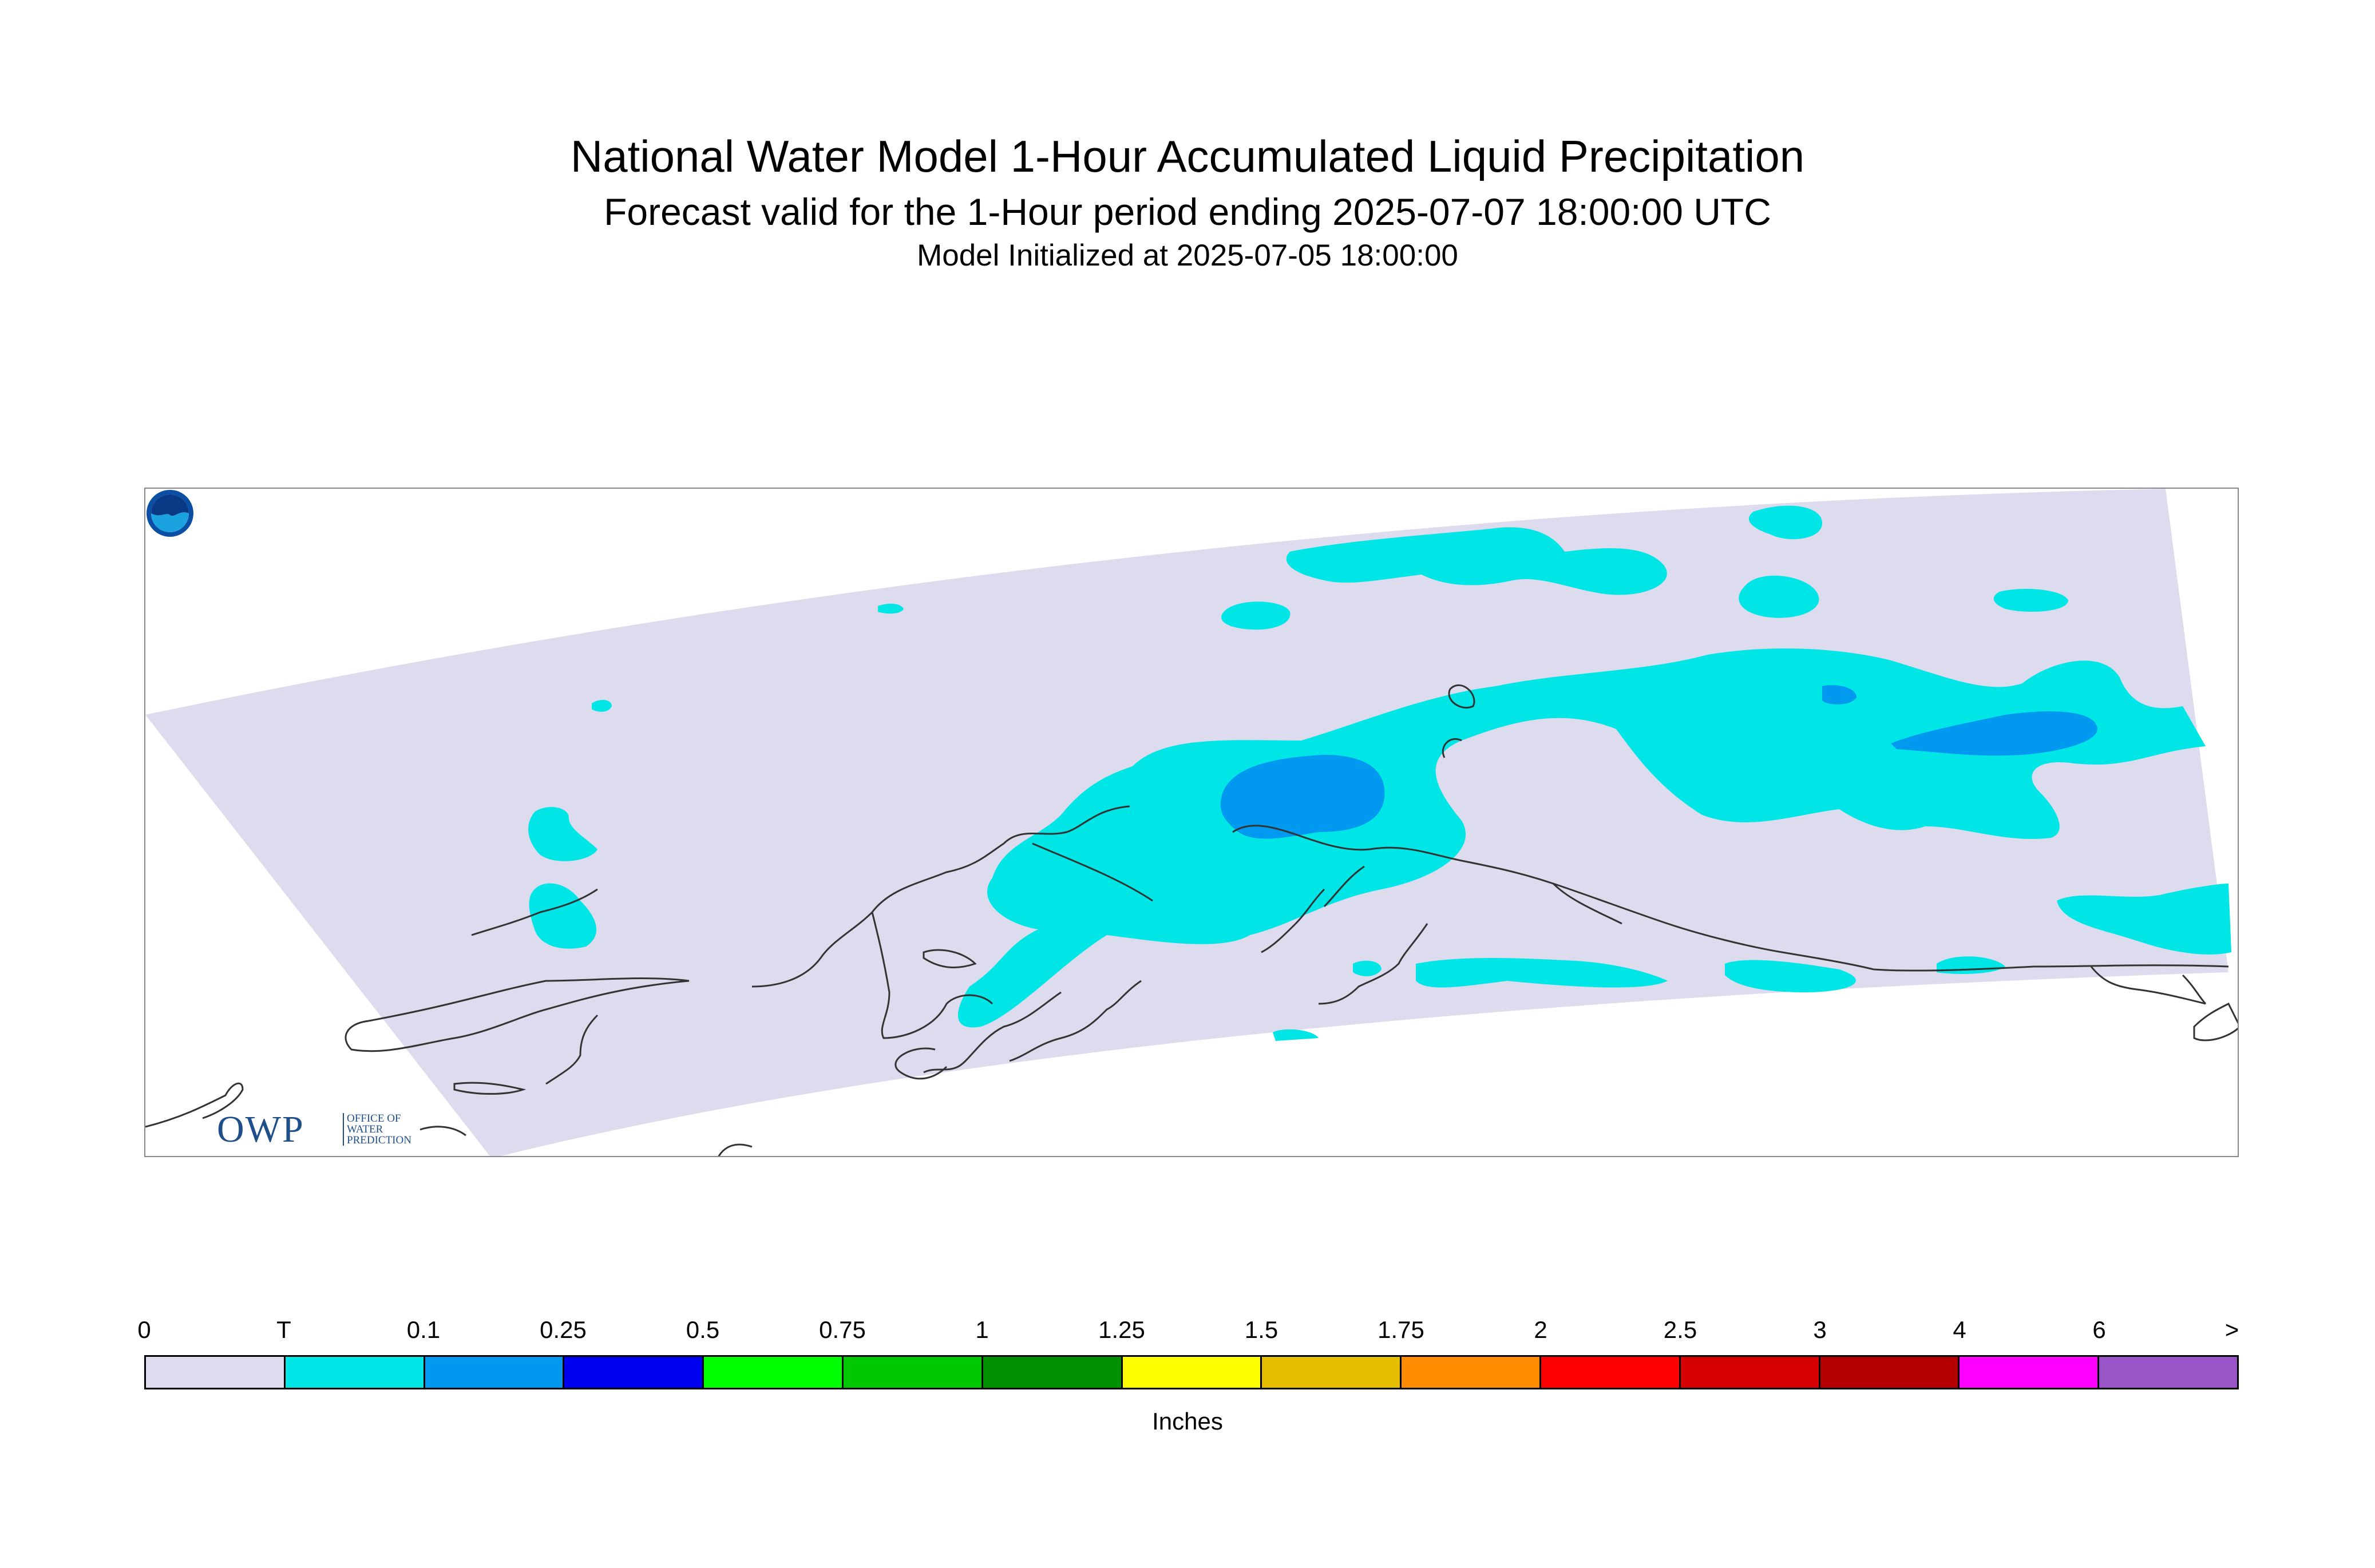  I want to click on model-init-time: Model Initialized at 2025-07-05 18:00:00, so click(1187, 255).